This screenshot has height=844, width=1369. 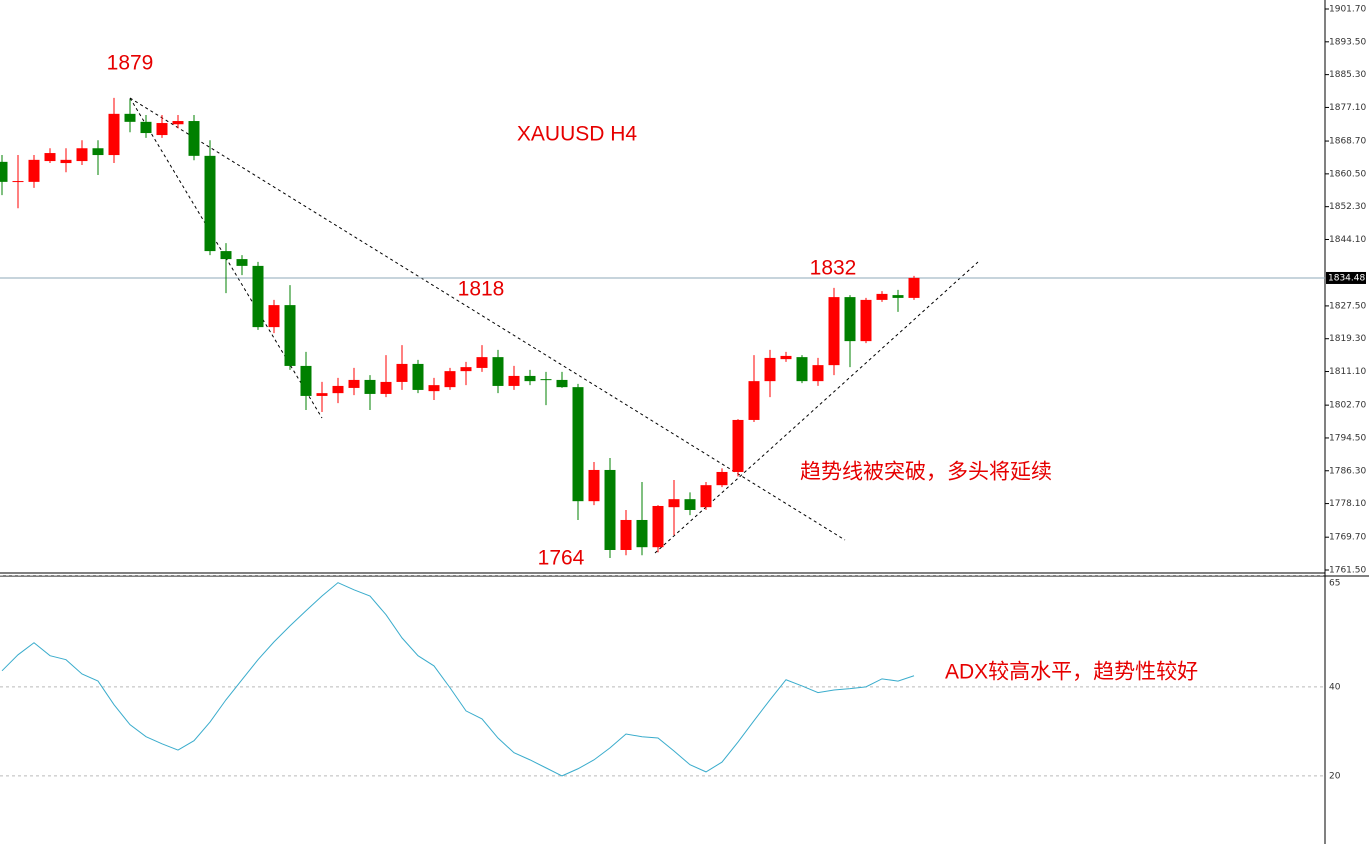 I want to click on y-tick-label: 65, so click(x=1334, y=584).